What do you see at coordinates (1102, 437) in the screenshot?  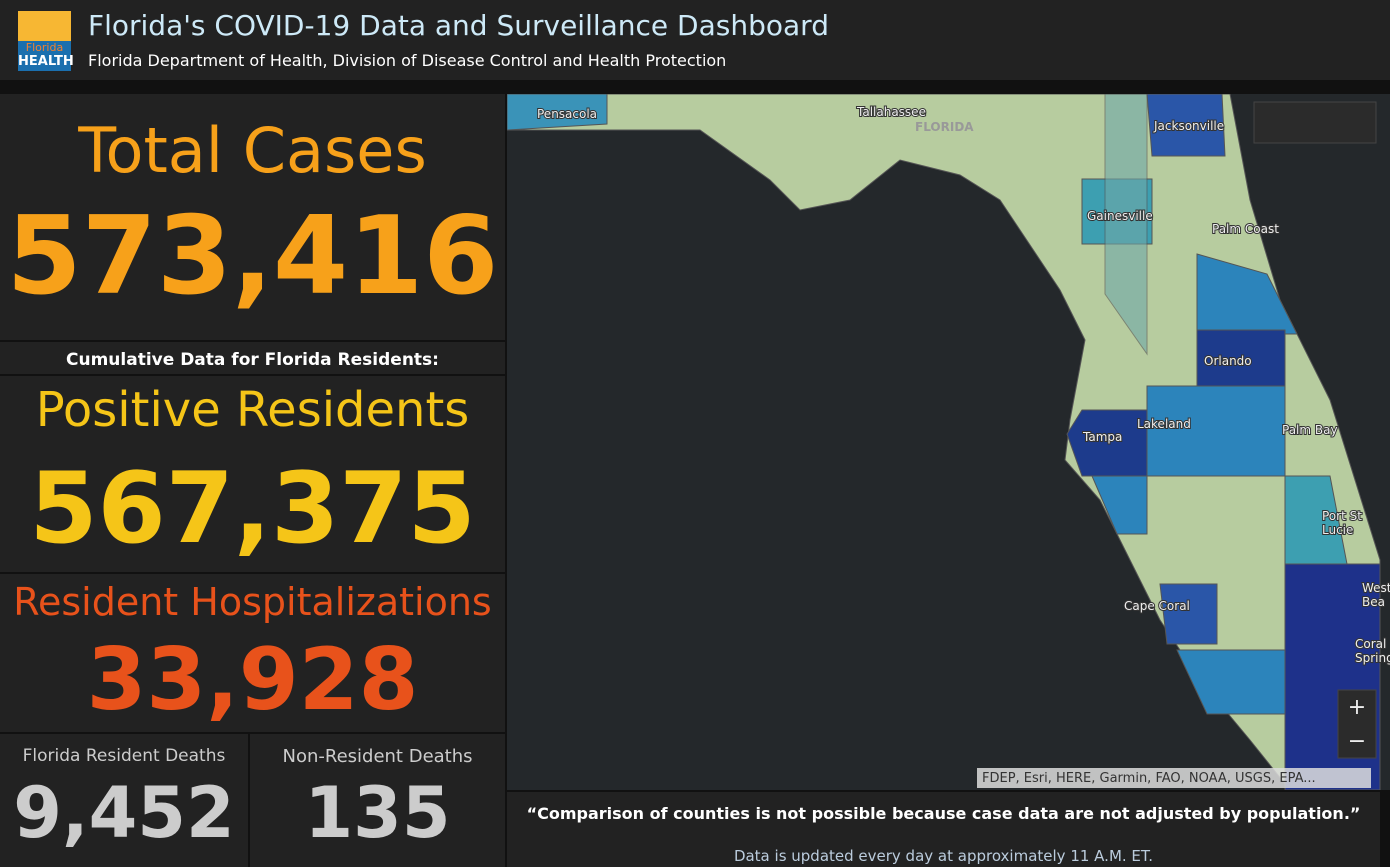 I see `map-label: Tampa` at bounding box center [1102, 437].